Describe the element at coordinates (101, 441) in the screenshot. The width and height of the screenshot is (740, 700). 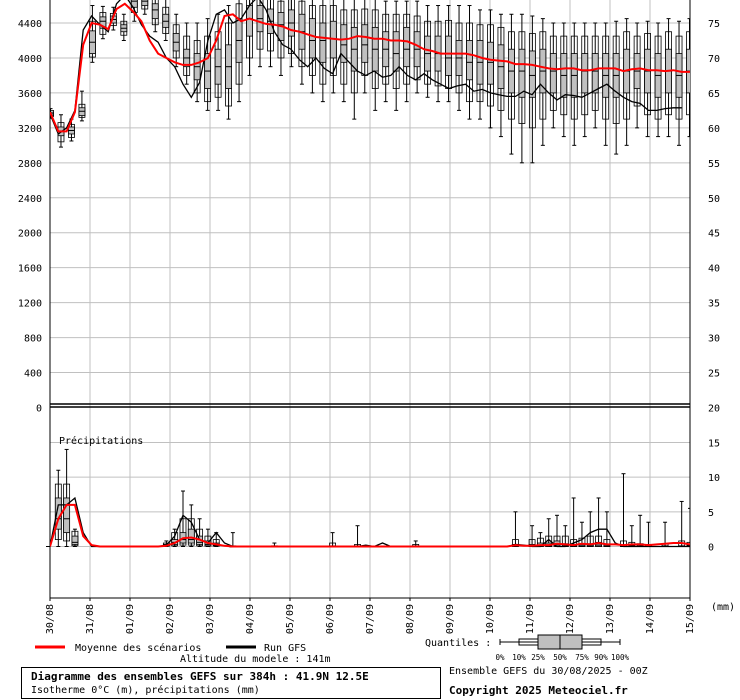
I see `precip-title: Précipitations` at that location.